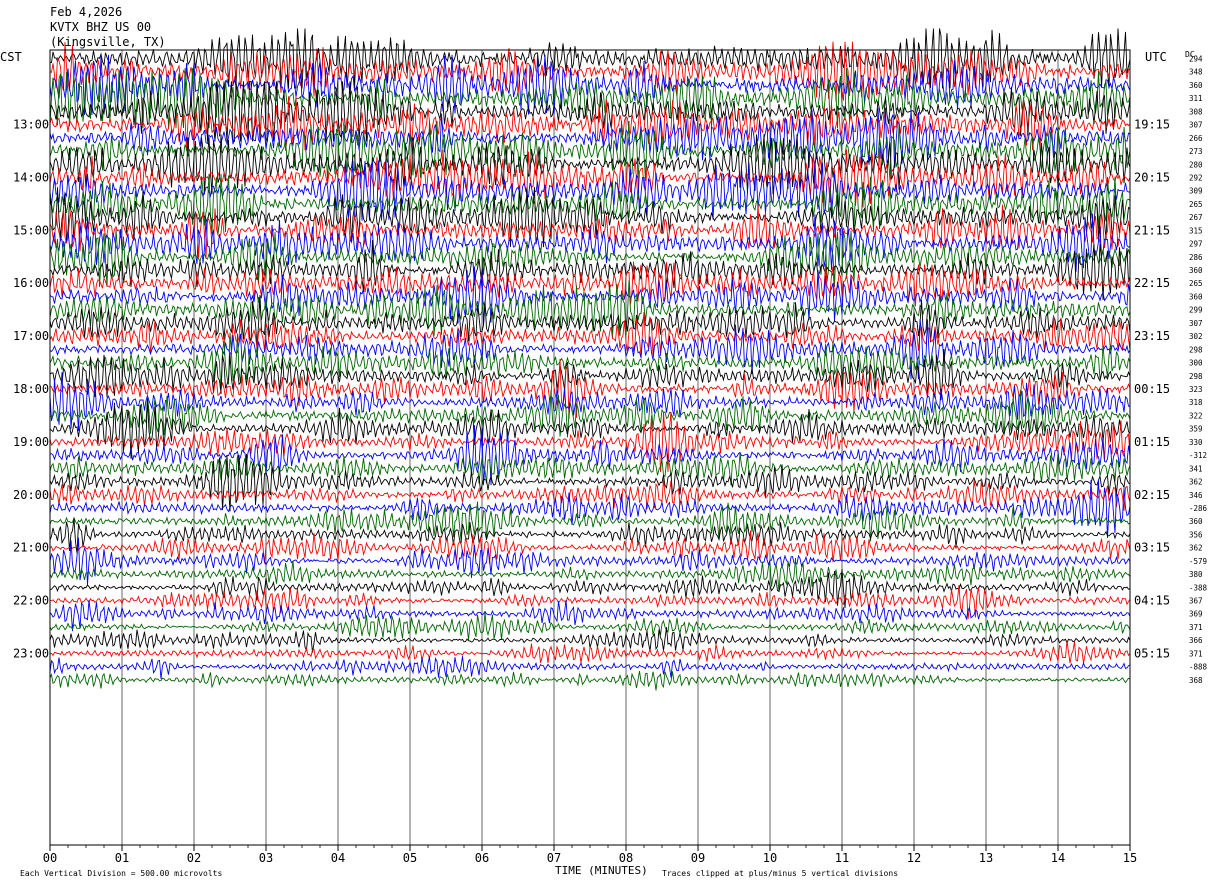  Describe the element at coordinates (1196, 336) in the screenshot. I see `dc-offset-label: 302` at that location.